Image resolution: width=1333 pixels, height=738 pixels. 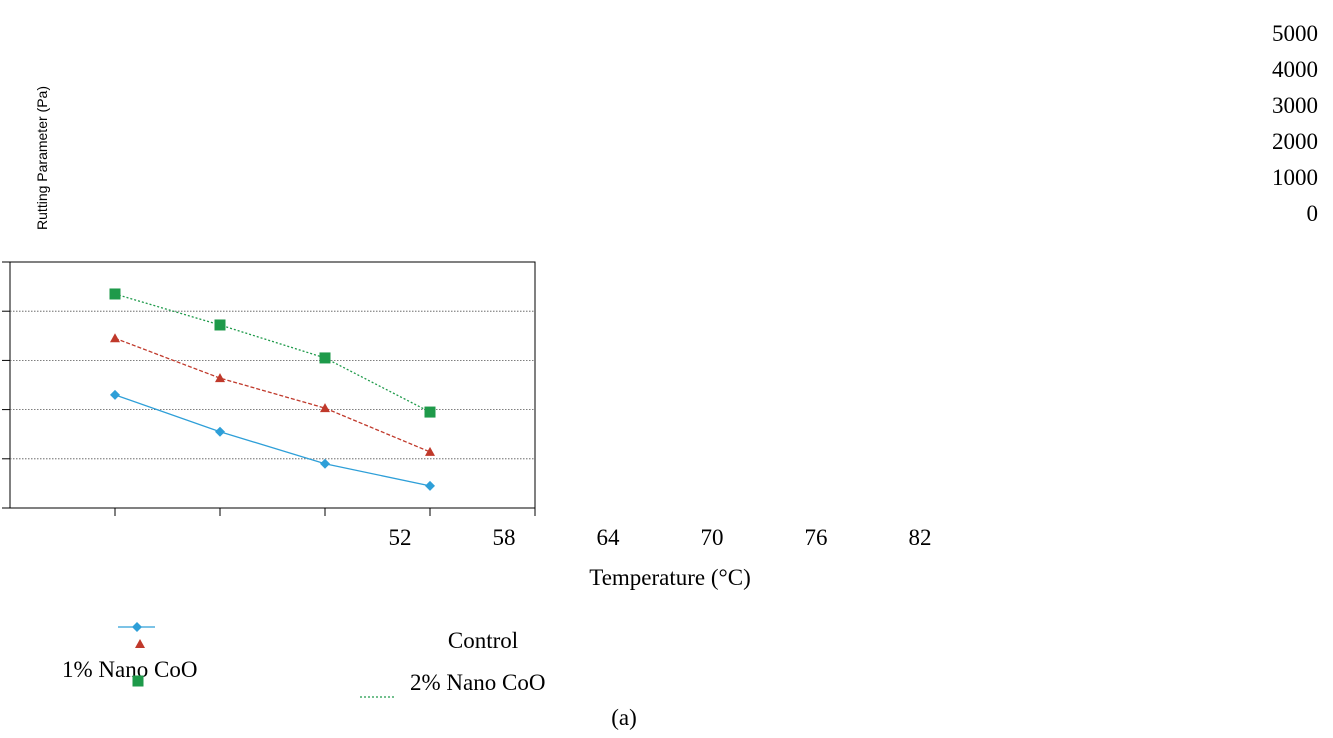 I want to click on plot-frame, so click(x=272, y=385).